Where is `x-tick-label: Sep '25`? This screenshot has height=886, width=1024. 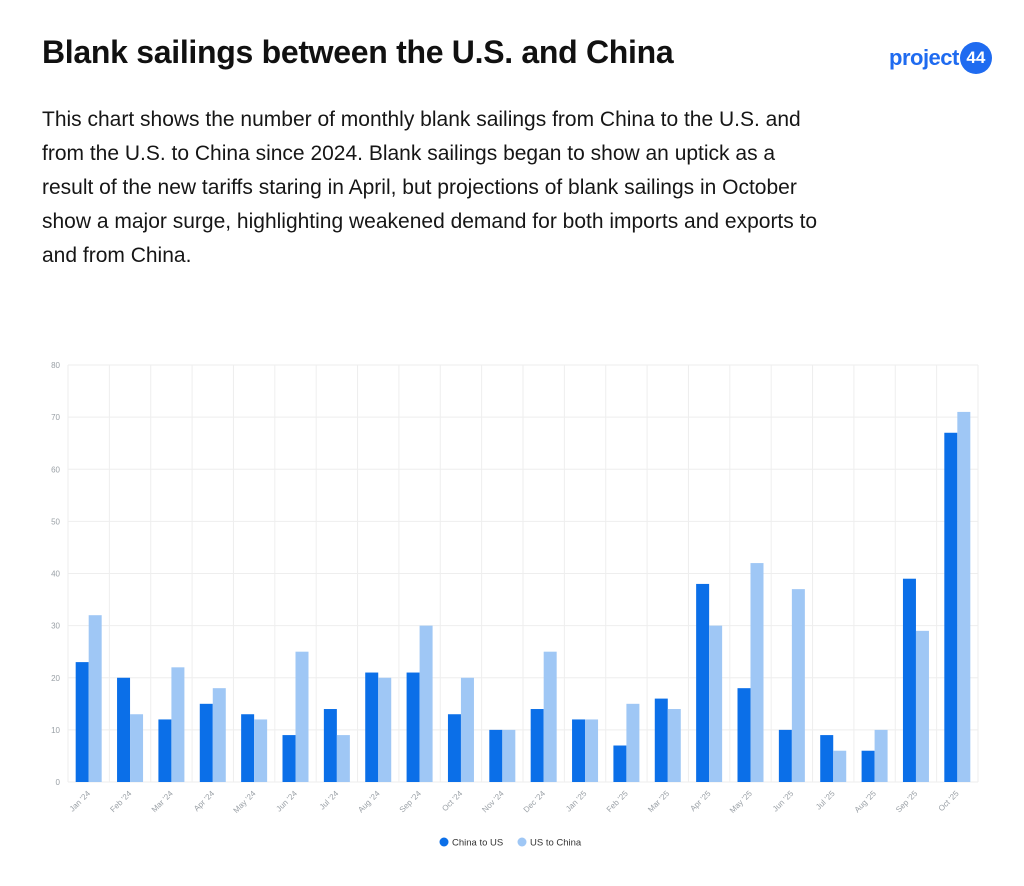 x-tick-label: Sep '25 is located at coordinates (907, 802).